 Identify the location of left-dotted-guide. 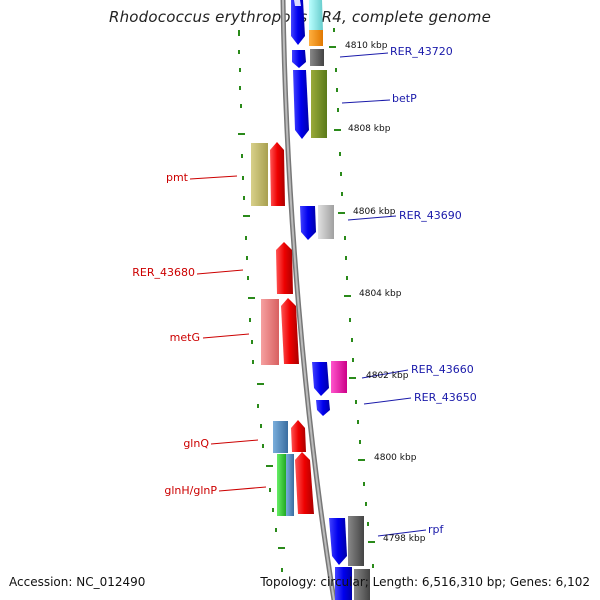
(261, 301).